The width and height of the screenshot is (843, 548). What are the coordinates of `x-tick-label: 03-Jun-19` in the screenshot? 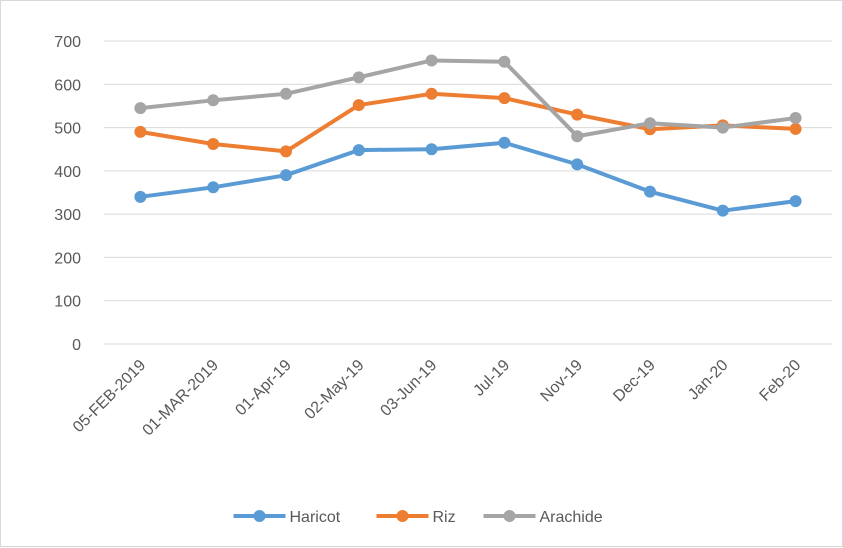 It's located at (408, 388).